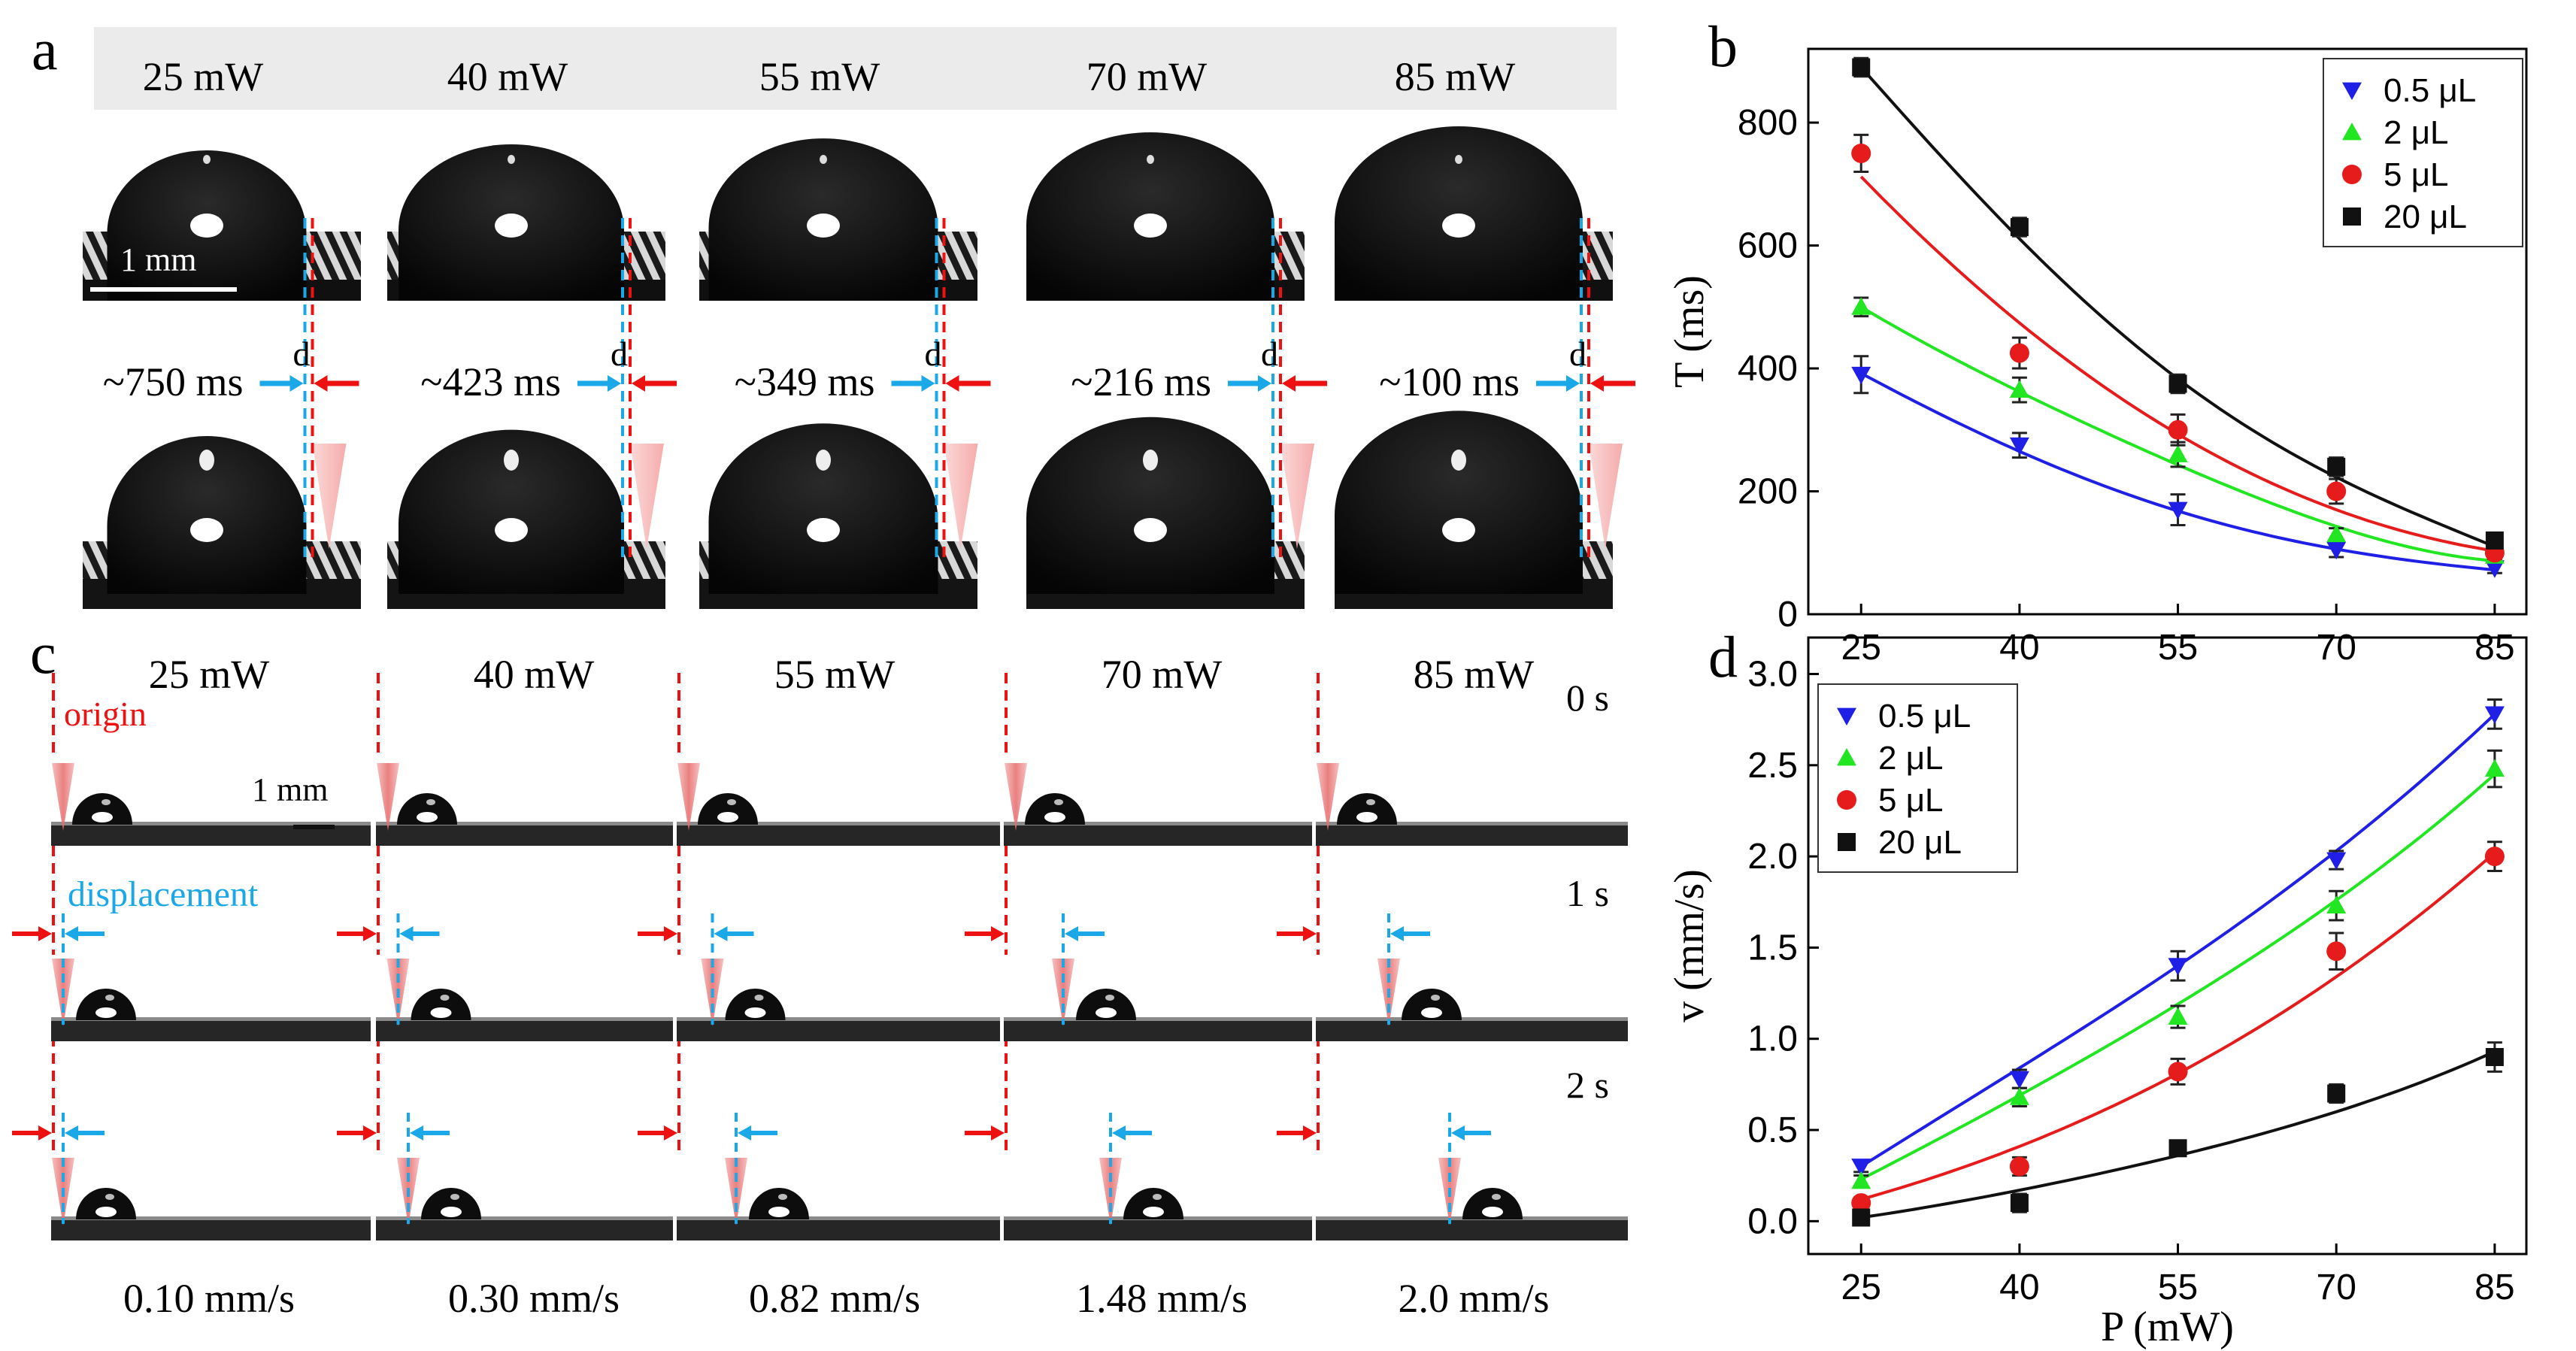 Image resolution: width=2576 pixels, height=1351 pixels. I want to click on y-tick-label: 0, so click(1787, 615).